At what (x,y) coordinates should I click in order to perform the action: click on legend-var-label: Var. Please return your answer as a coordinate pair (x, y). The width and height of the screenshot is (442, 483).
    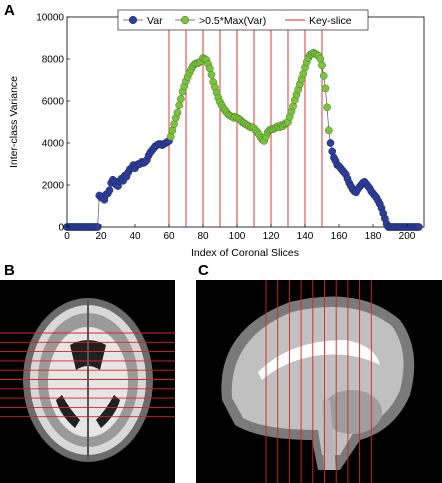
    Looking at the image, I should click on (155, 21).